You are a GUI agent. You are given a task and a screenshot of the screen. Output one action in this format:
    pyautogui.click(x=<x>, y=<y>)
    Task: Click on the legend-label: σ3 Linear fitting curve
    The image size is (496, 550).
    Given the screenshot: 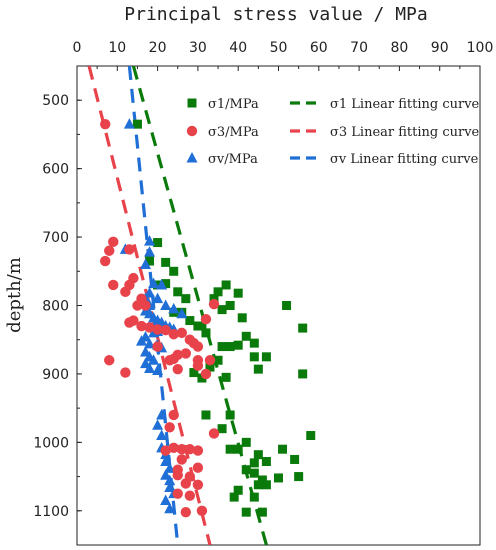 What is the action you would take?
    pyautogui.click(x=405, y=132)
    